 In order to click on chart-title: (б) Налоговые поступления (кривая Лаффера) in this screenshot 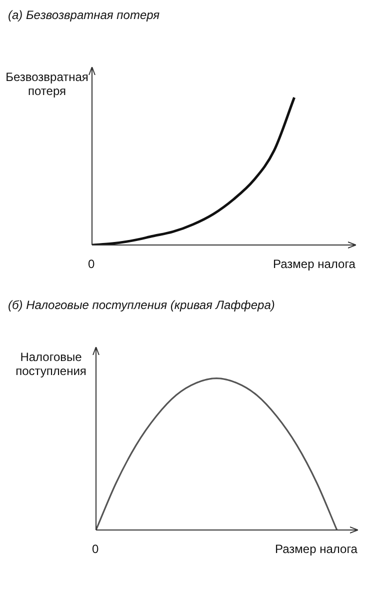, I will do `click(141, 305)`.